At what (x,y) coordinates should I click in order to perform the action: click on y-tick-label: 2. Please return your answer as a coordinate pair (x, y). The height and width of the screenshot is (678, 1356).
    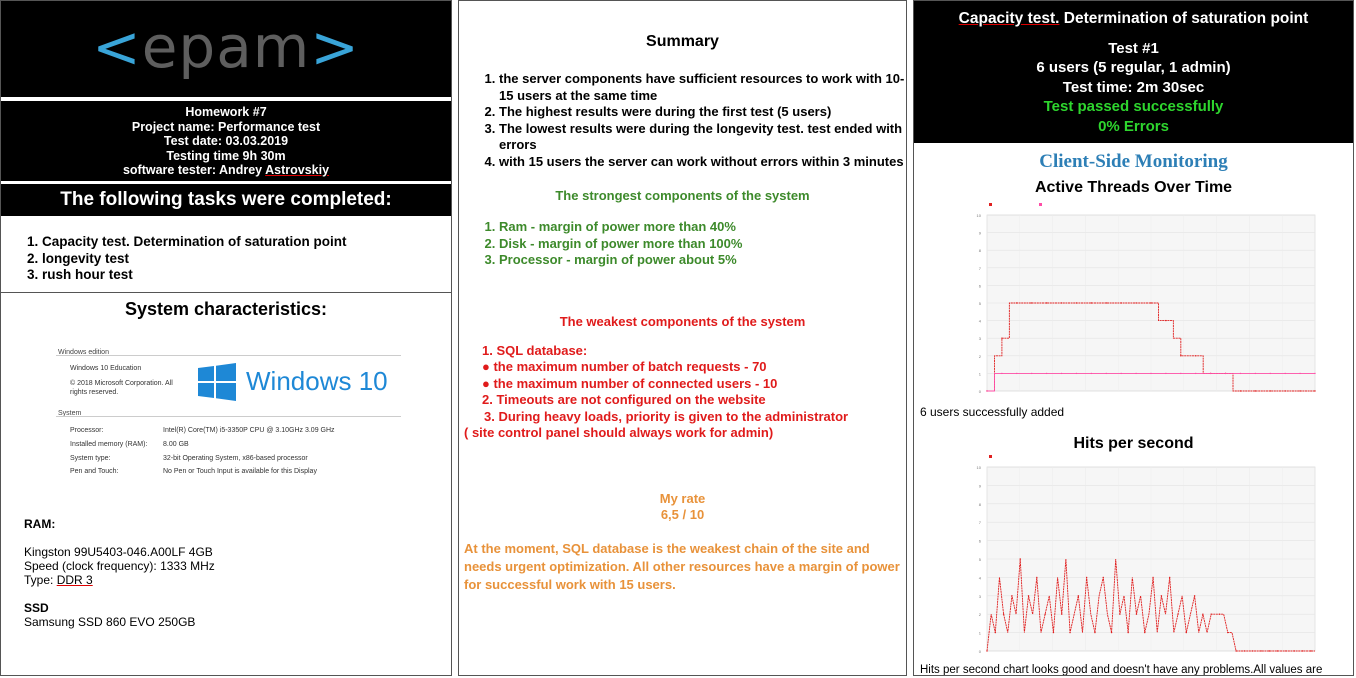
    Looking at the image, I should click on (980, 614).